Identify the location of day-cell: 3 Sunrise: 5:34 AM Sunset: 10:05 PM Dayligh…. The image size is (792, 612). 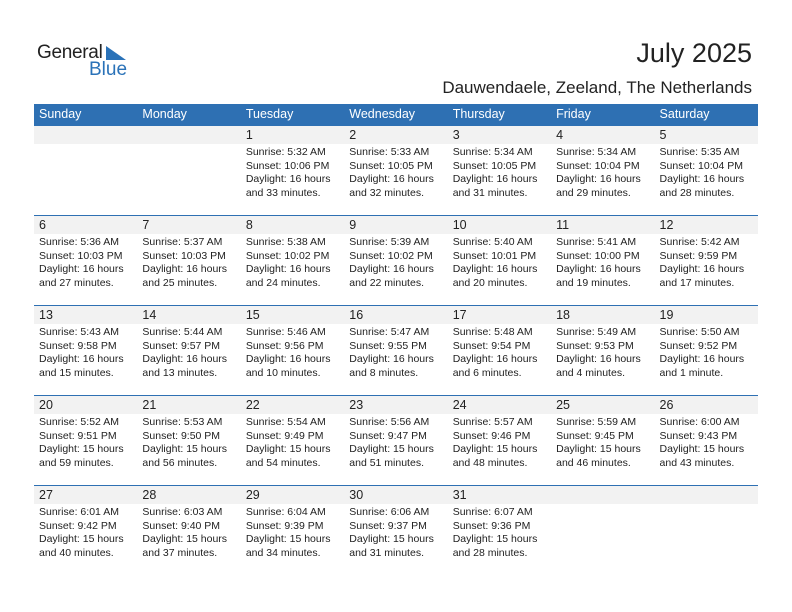
(499, 170).